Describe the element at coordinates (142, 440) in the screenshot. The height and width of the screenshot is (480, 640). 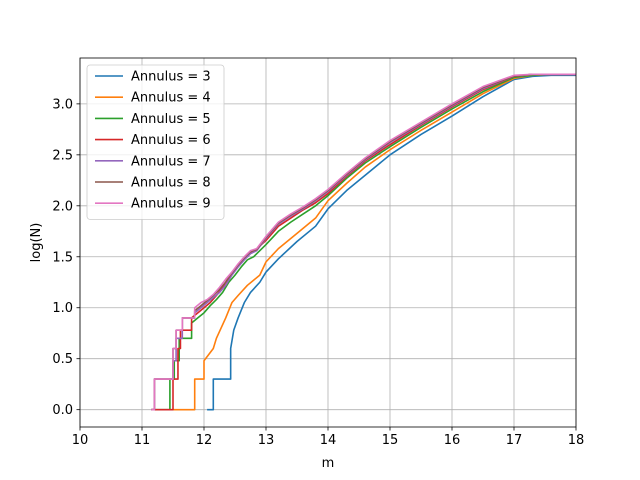
I see `x-tick-label: 11` at that location.